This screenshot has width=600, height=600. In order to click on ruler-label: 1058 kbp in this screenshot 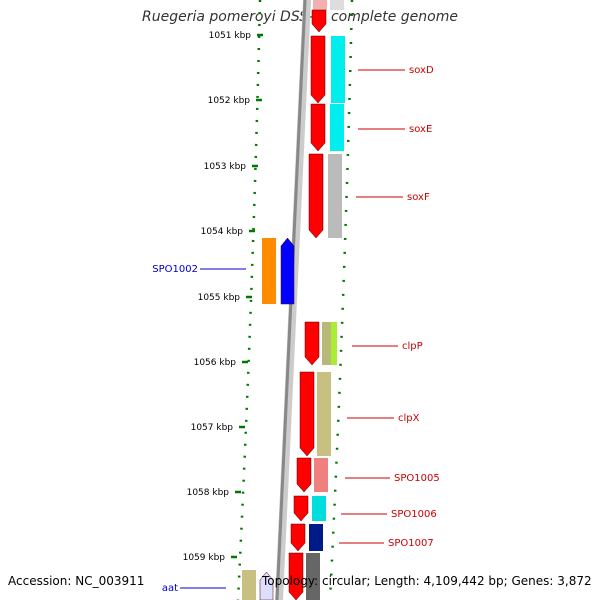, I will do `click(208, 493)`.